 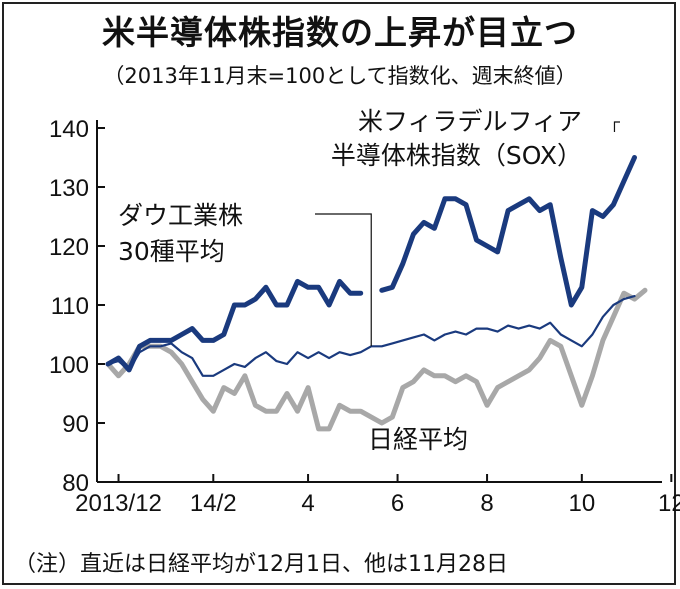 I want to click on chart-note: （注）直近は日経平均が12月1日、他は11月28日, so click(x=261, y=564).